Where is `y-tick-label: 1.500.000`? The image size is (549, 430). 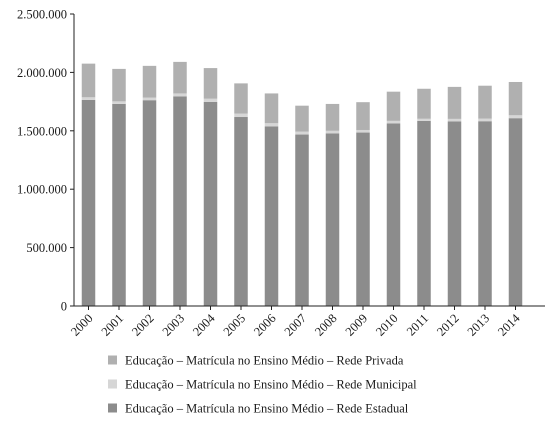 y-tick-label: 1.500.000 is located at coordinates (42, 131).